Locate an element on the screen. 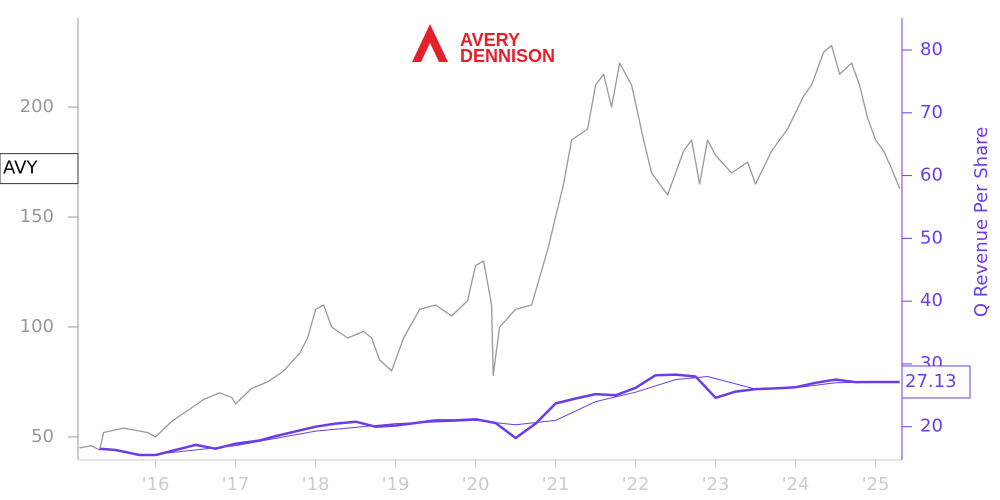 The image size is (1000, 500). logo-icon is located at coordinates (430, 43).